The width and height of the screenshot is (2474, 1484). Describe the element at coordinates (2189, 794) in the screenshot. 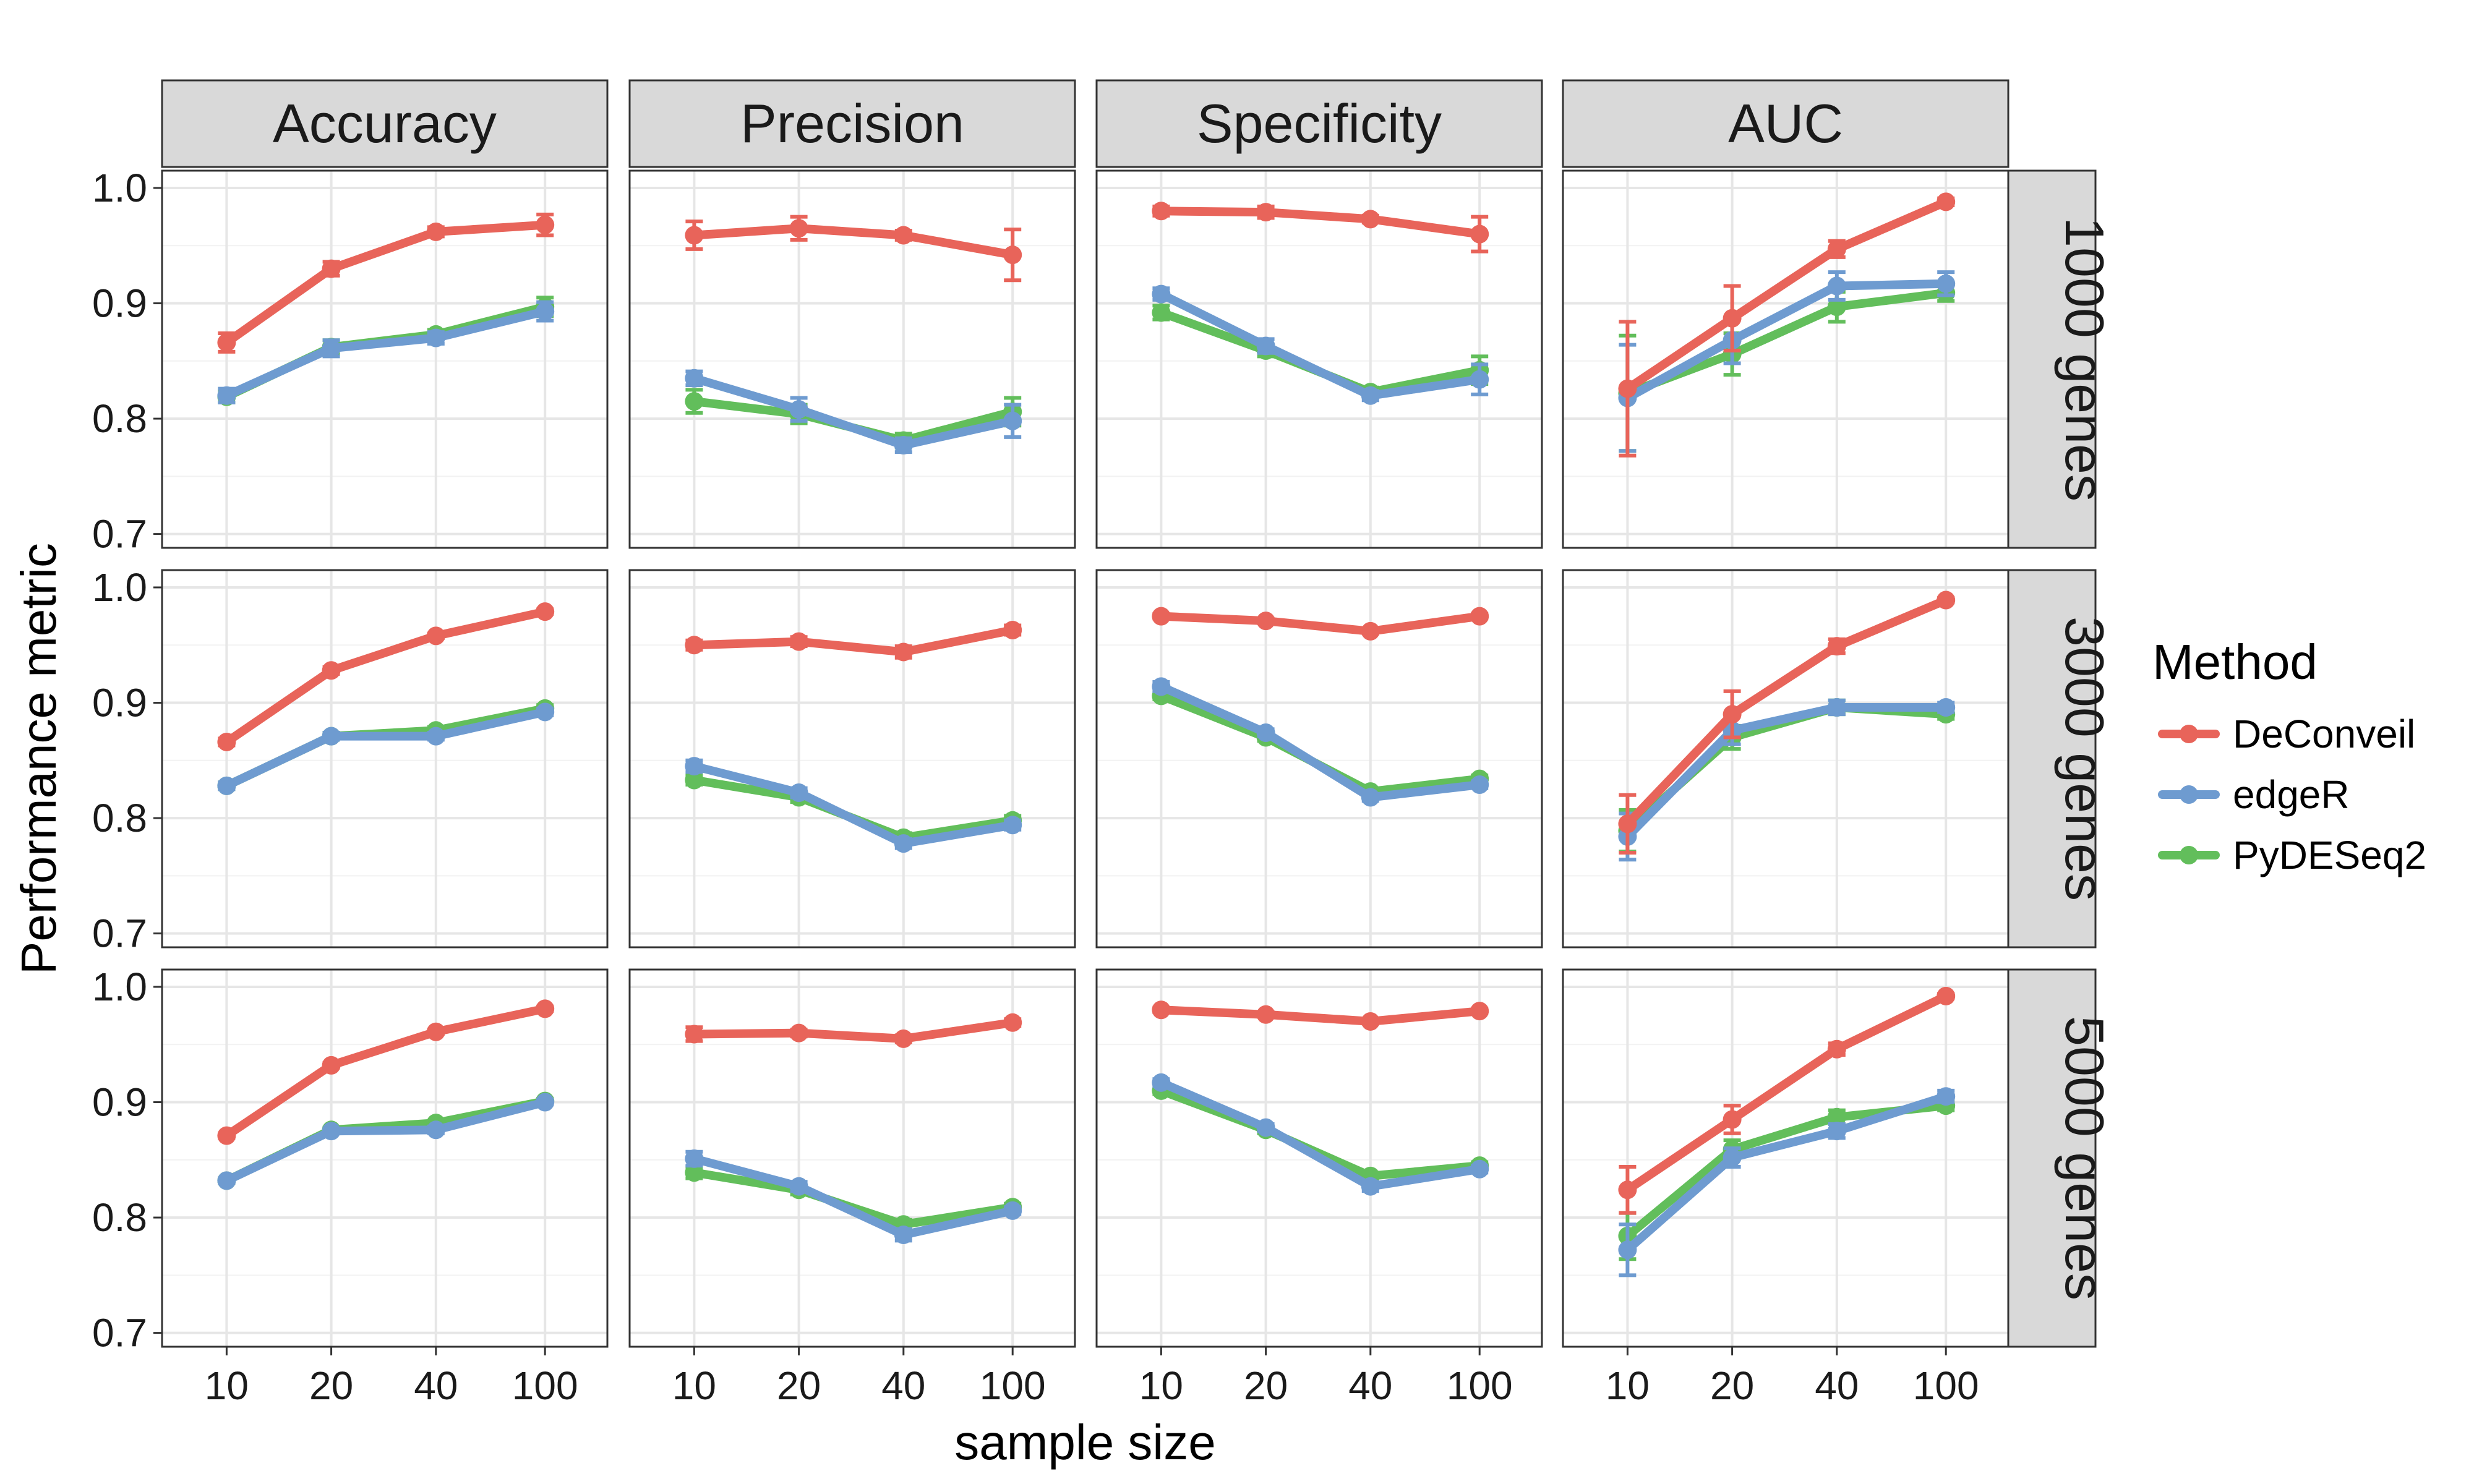

I see `legend-swatch-point` at that location.